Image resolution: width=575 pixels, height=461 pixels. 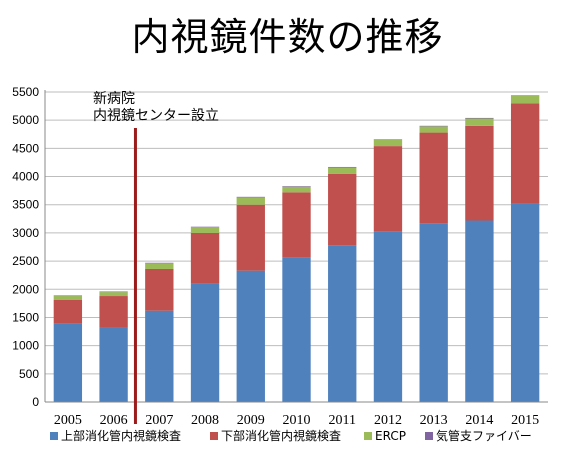 What do you see at coordinates (388, 420) in the screenshot?
I see `x-tick-label: 2012` at bounding box center [388, 420].